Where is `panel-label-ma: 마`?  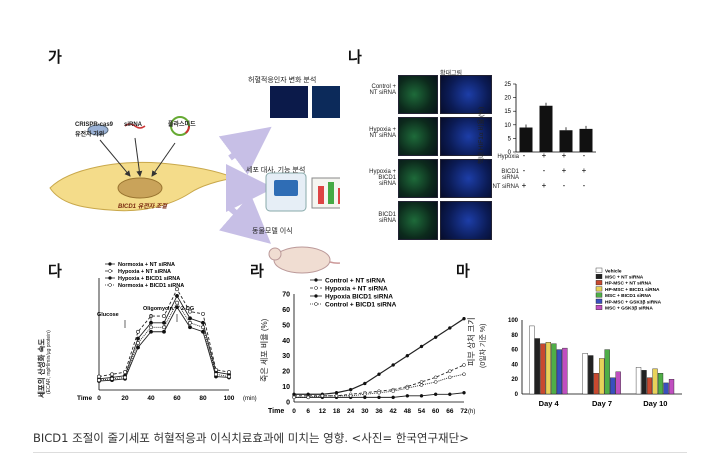
panel-label-ma: 마 is located at coordinates (463, 271).